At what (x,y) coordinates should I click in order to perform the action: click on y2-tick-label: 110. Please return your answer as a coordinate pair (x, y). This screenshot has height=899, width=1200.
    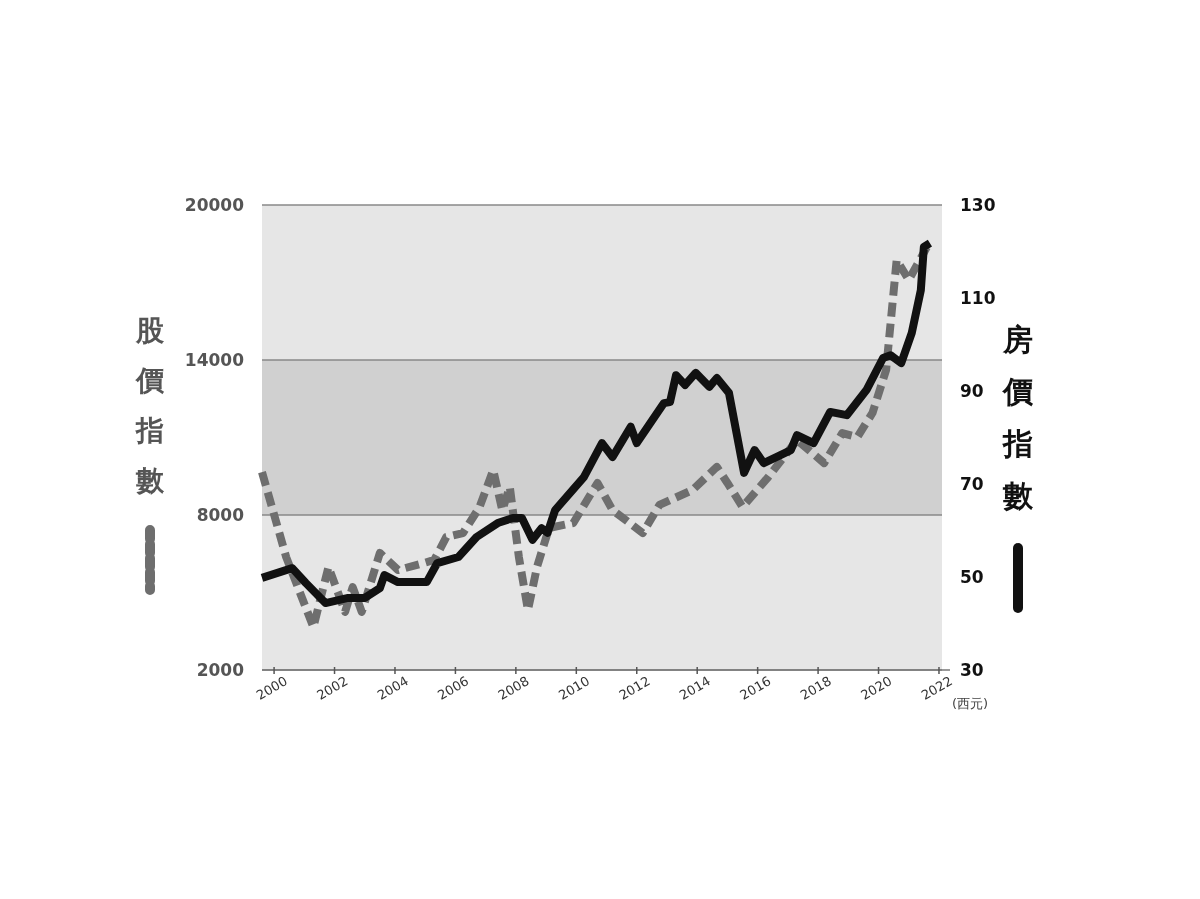
    Looking at the image, I should click on (978, 298).